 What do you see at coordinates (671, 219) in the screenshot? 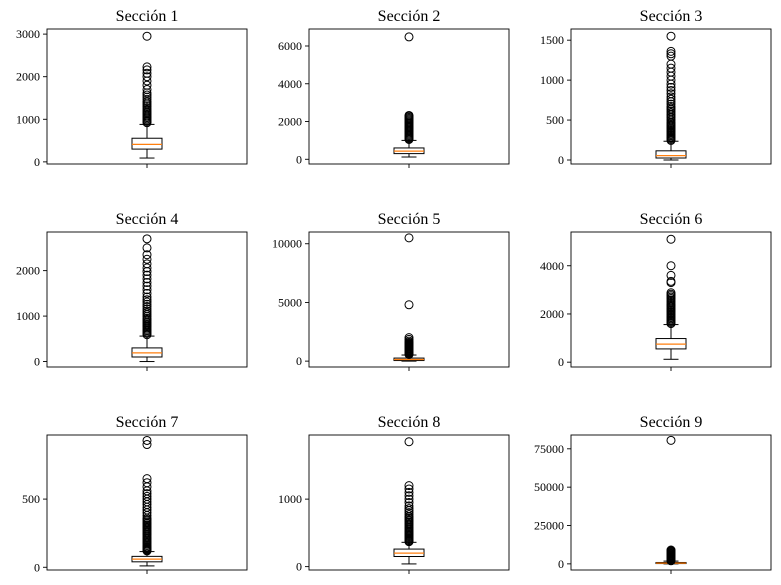
I see `subplot-title: Sección 6` at bounding box center [671, 219].